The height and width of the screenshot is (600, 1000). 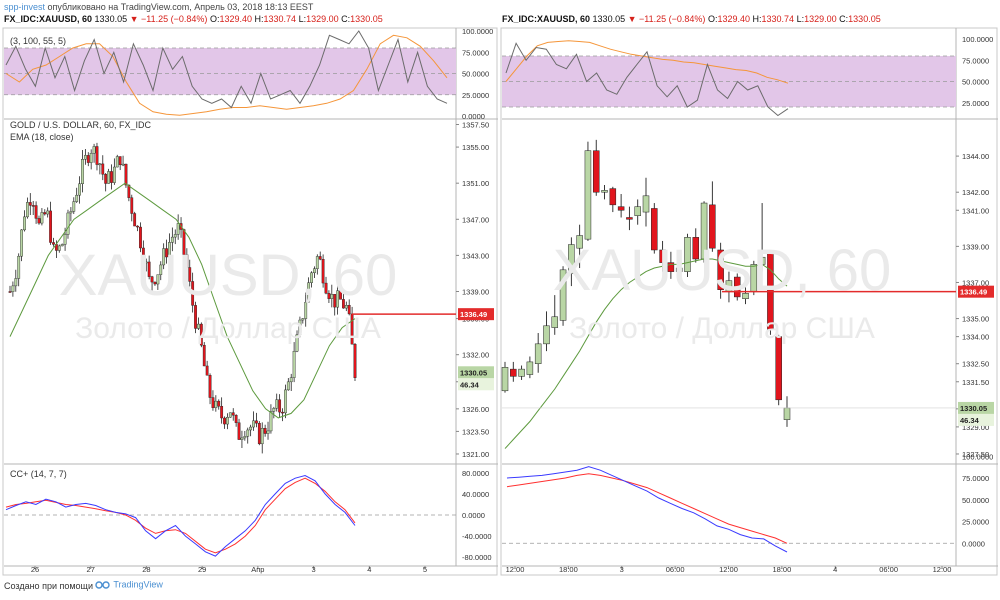 What do you see at coordinates (42, 137) in the screenshot?
I see `left-main-legend-2: EMA (18, close)` at bounding box center [42, 137].